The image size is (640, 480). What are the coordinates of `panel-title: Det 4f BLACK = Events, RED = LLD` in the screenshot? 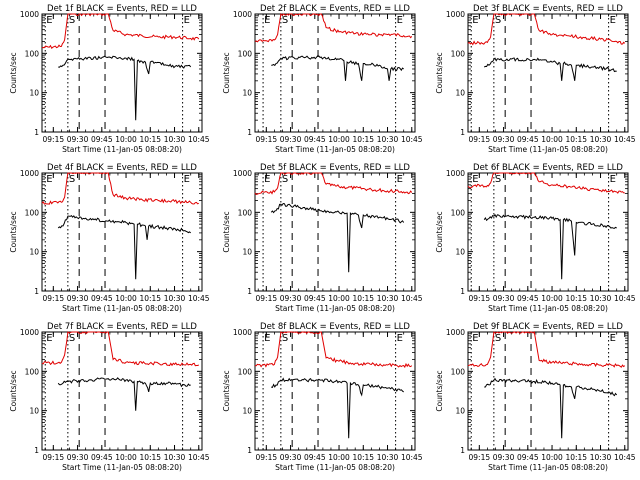 It's located at (122, 168).